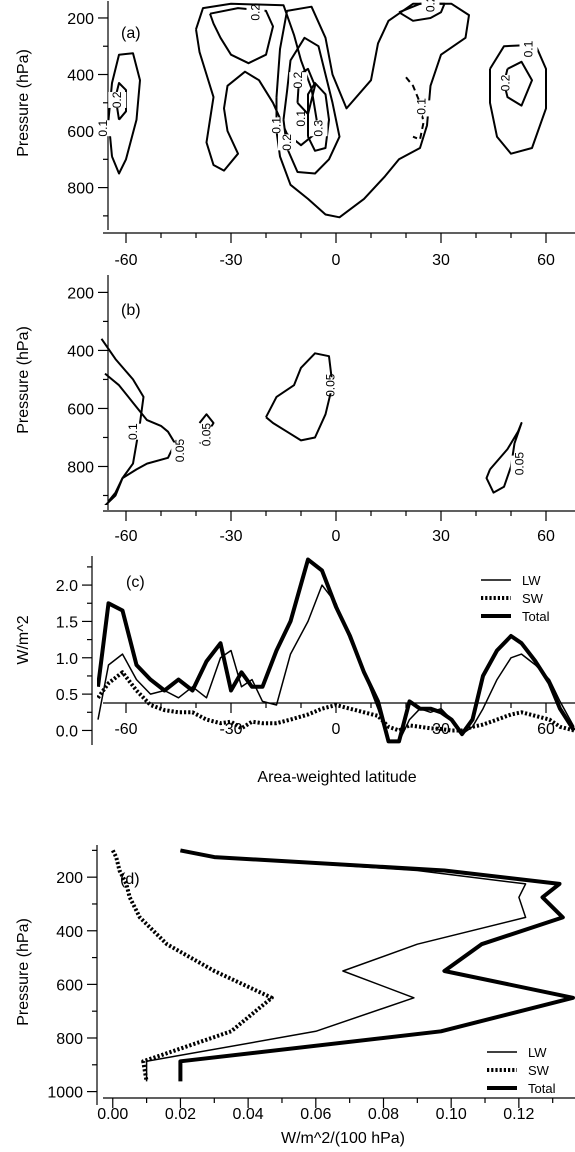 The height and width of the screenshot is (1152, 575). I want to click on panel-c-y-axis-title: W/m^2, so click(23, 639).